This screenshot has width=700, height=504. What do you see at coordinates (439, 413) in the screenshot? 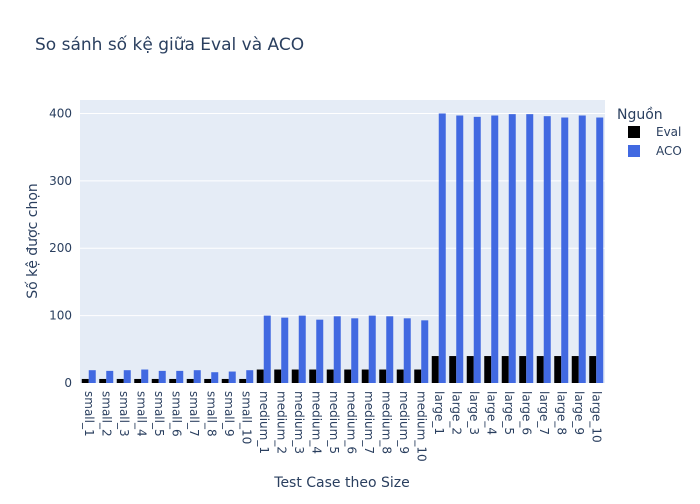
I see `x-tick-label: large_1` at bounding box center [439, 413].